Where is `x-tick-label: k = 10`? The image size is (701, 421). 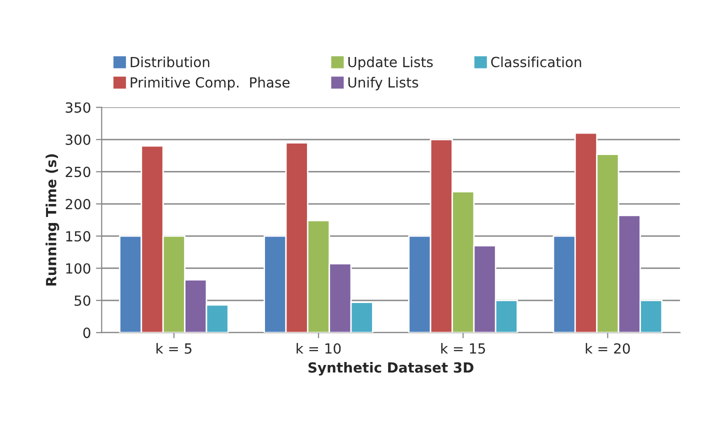
x-tick-label: k = 10 is located at coordinates (318, 348).